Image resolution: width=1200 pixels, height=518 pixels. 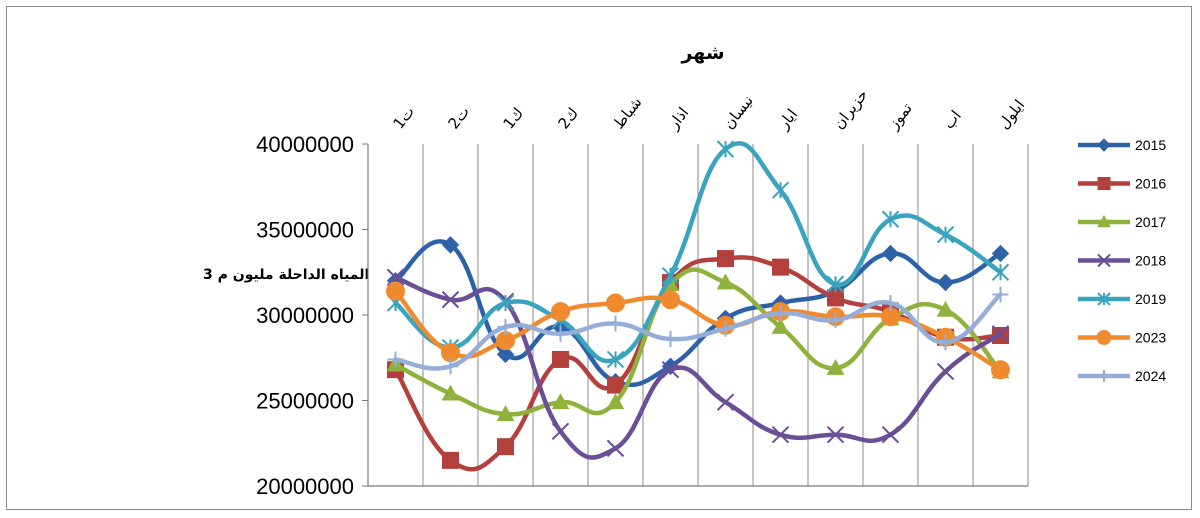 I want to click on legend-item: 2023, so click(x=1122, y=338).